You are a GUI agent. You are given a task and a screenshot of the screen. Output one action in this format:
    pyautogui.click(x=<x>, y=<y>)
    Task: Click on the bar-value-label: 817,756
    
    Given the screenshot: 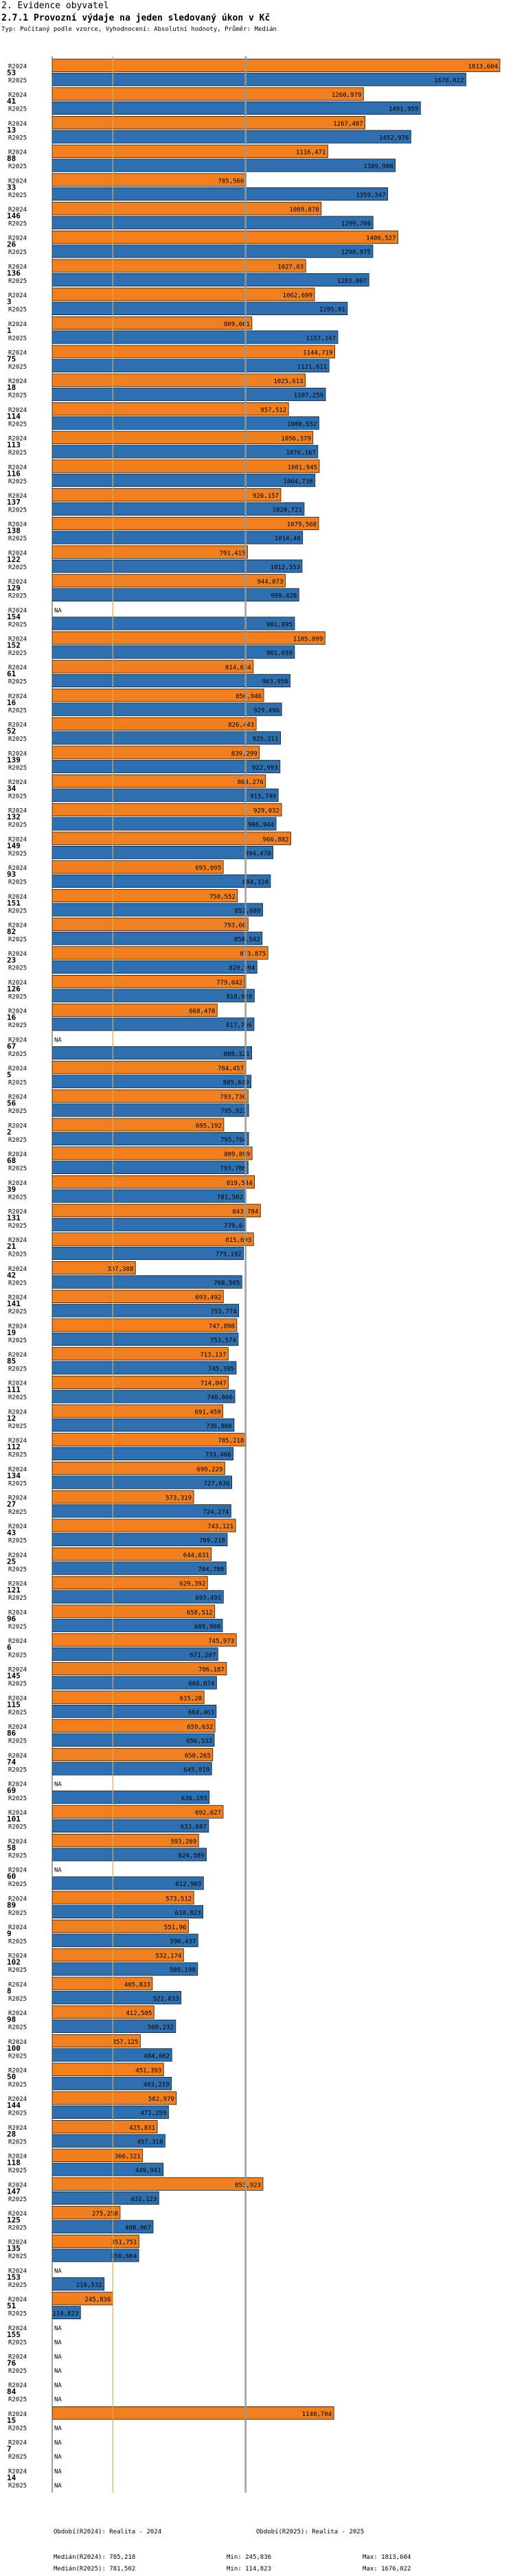 What is the action you would take?
    pyautogui.click(x=239, y=1025)
    